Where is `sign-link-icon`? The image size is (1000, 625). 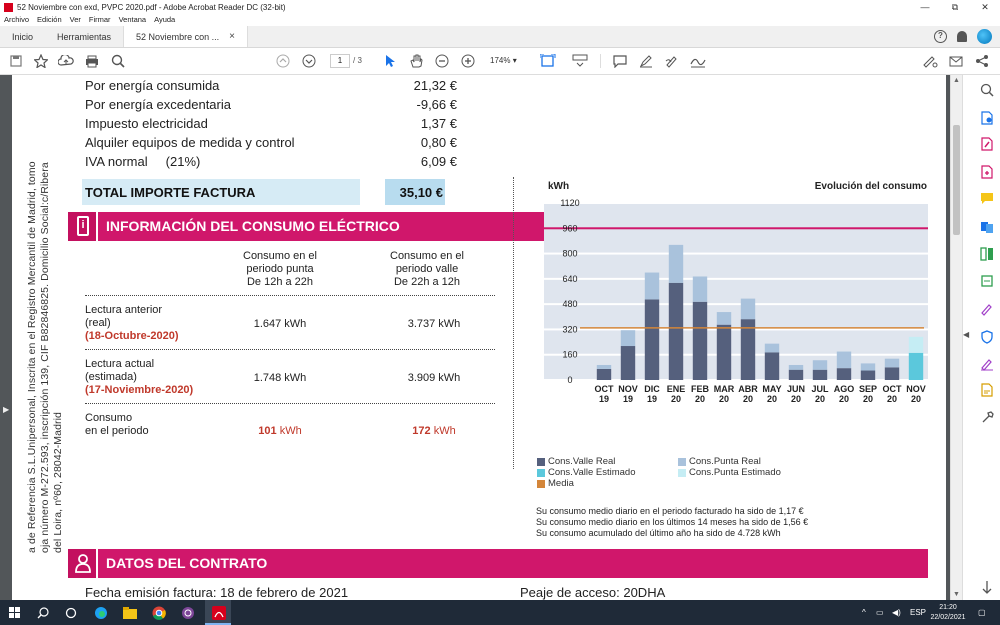 sign-link-icon is located at coordinates (930, 61).